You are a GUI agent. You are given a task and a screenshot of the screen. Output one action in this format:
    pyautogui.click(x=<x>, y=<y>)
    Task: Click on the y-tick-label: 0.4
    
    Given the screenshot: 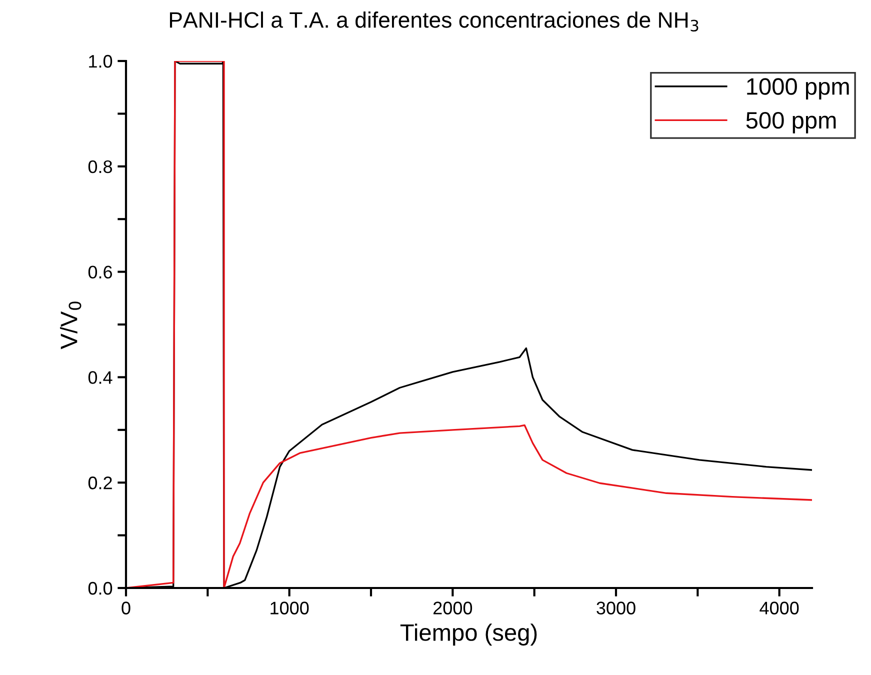 What is the action you would take?
    pyautogui.click(x=100, y=377)
    